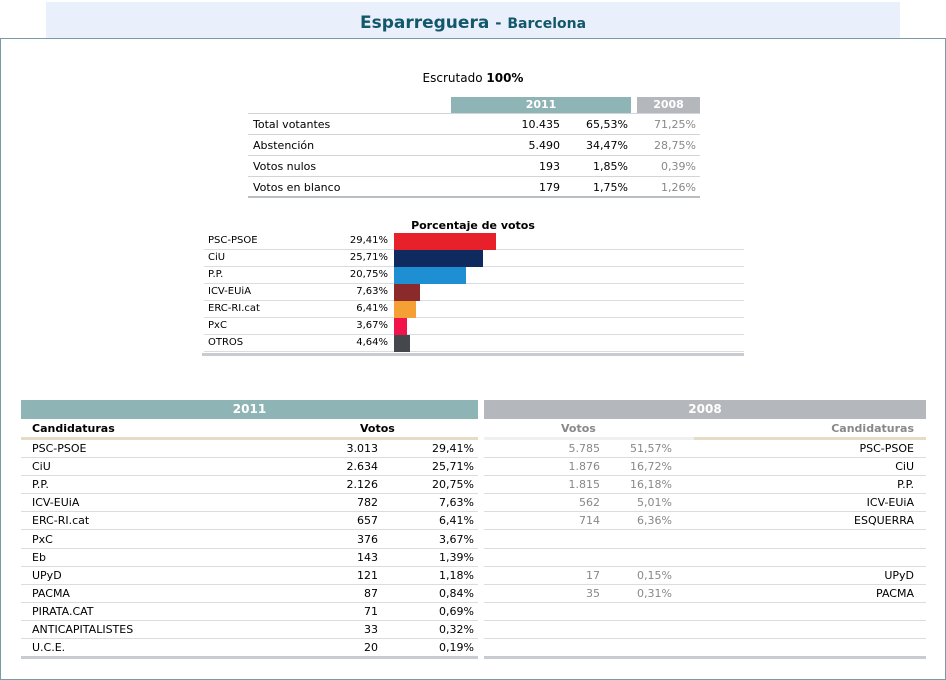 The width and height of the screenshot is (946, 680). What do you see at coordinates (456, 502) in the screenshot?
I see `candidature-pct: 7,63%` at bounding box center [456, 502].